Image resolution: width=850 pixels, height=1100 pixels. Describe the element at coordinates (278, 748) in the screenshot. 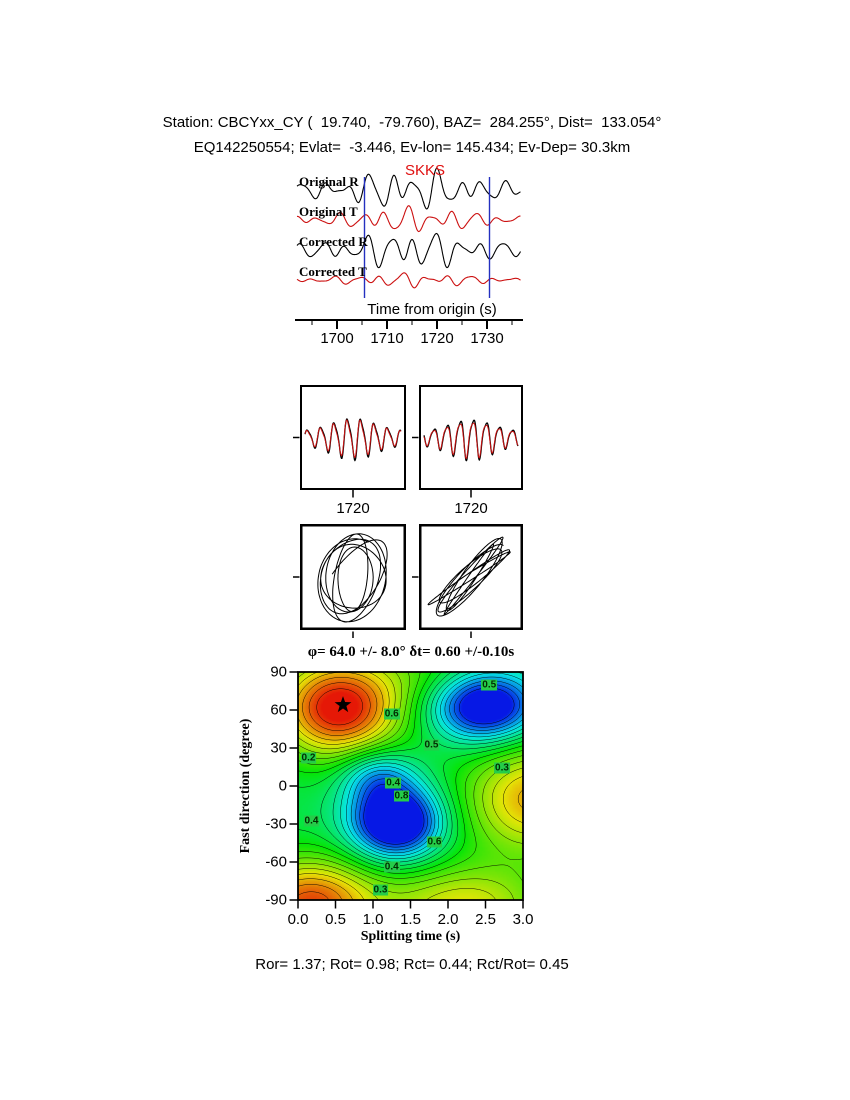

I see `fast-direction-tick-label-30: 30` at that location.